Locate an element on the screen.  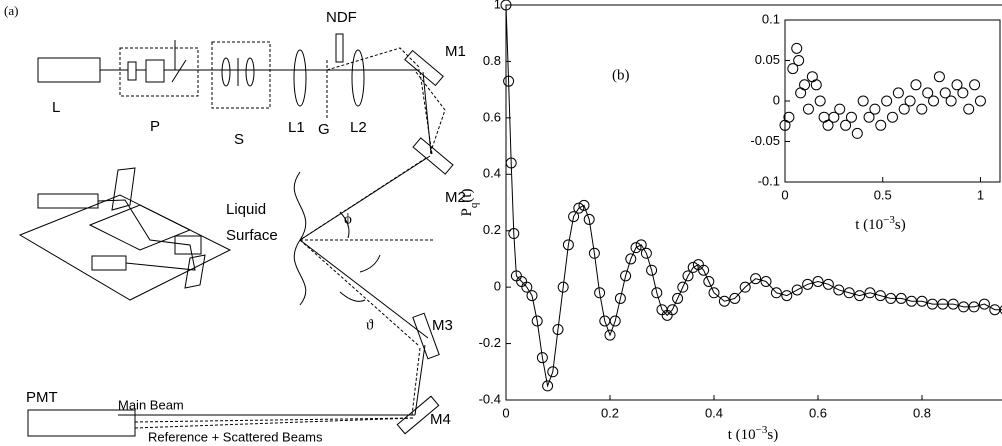
polarizer-box is located at coordinates (159, 72).